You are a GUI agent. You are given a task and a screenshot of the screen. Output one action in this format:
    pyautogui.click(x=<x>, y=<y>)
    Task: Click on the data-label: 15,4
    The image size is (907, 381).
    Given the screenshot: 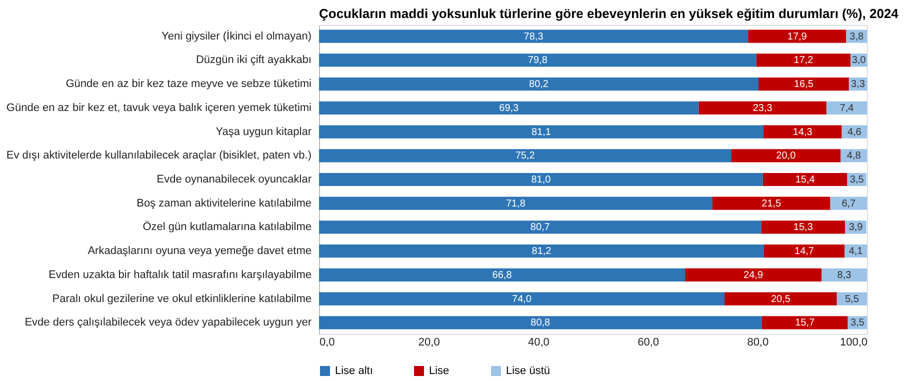 What is the action you would take?
    pyautogui.click(x=805, y=180)
    